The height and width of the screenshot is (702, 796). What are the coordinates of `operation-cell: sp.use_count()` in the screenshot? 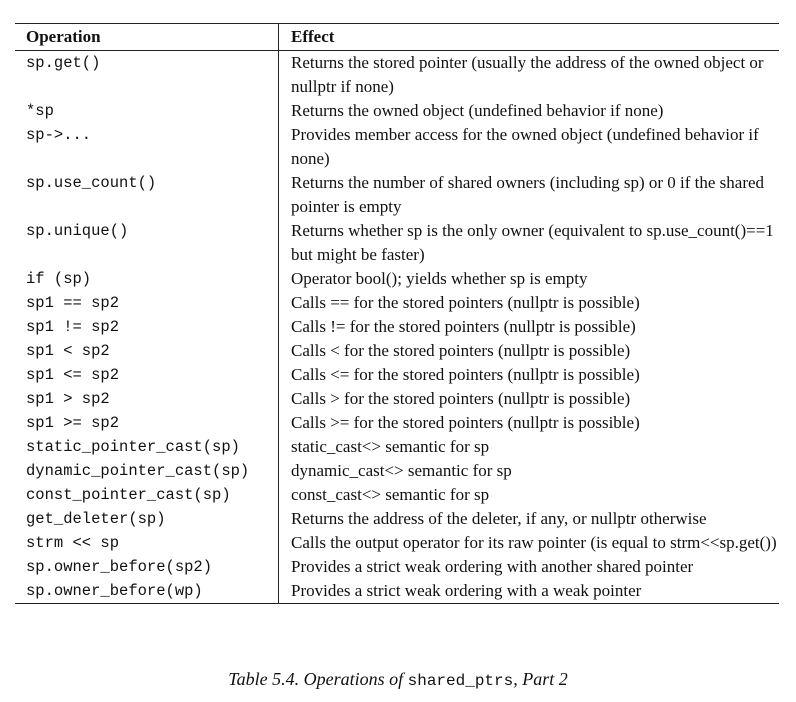 It's located at (147, 195).